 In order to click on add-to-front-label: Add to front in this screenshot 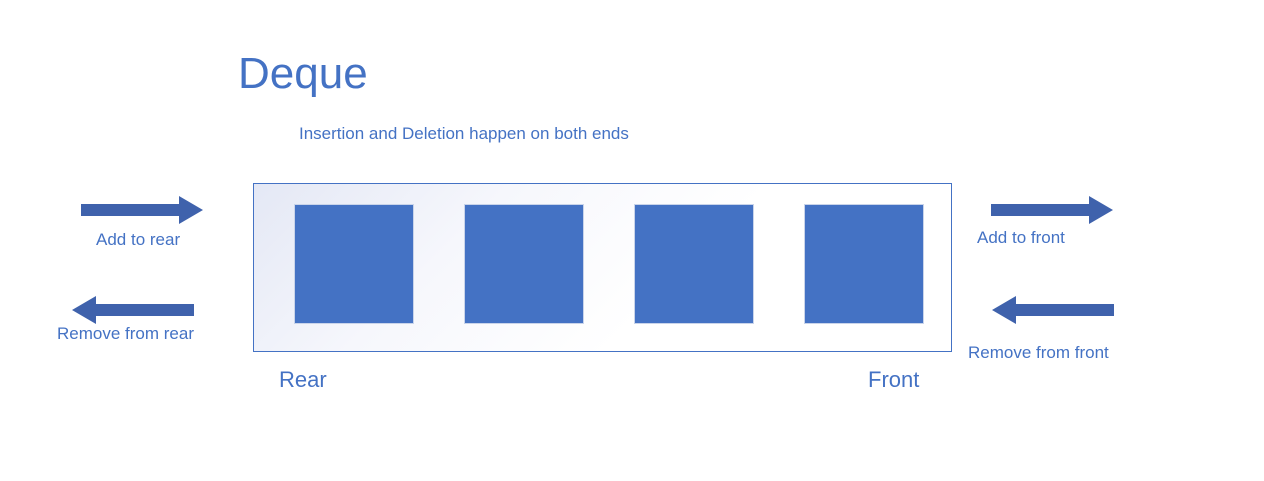, I will do `click(1021, 237)`.